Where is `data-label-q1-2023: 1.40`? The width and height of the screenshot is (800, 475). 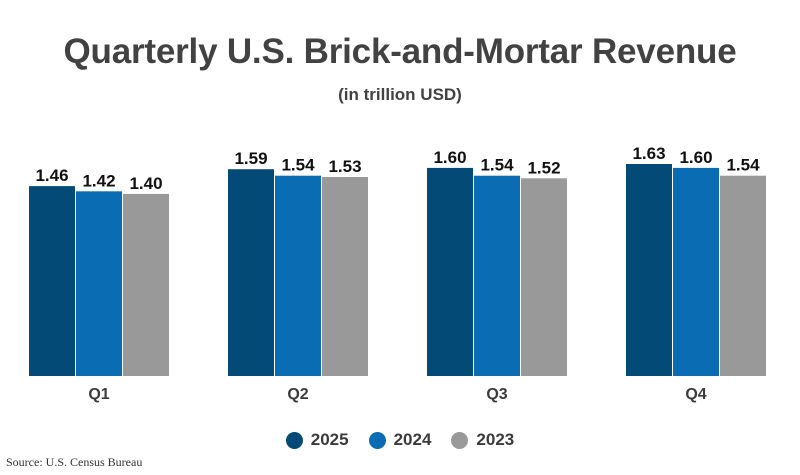
data-label-q1-2023: 1.40 is located at coordinates (145, 183).